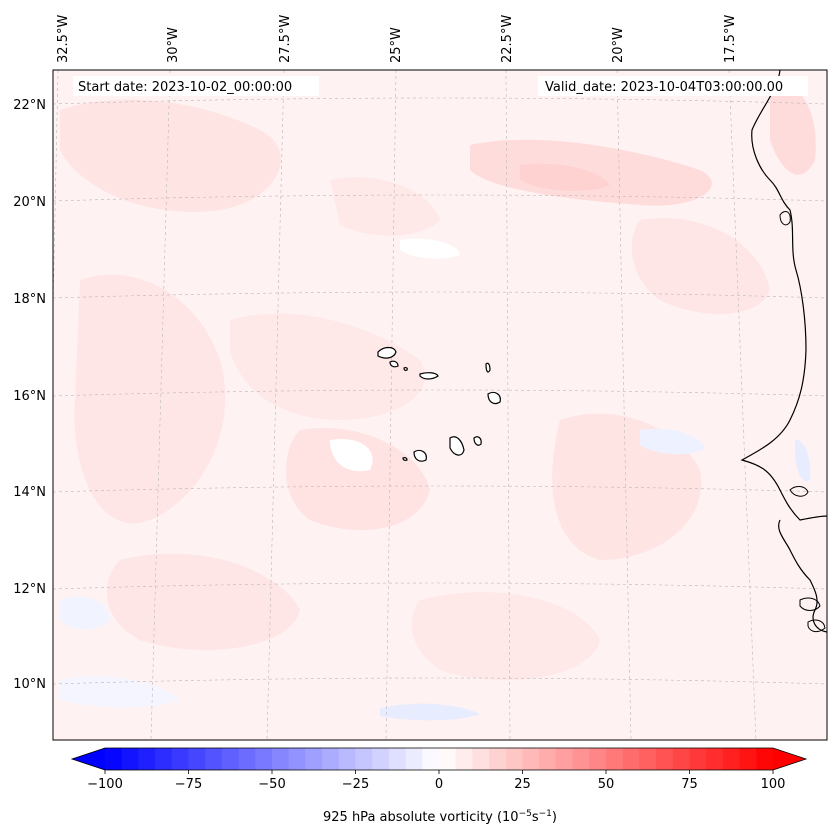 The height and width of the screenshot is (839, 837). Describe the element at coordinates (188, 784) in the screenshot. I see `colorbar-tick-label: −75` at that location.